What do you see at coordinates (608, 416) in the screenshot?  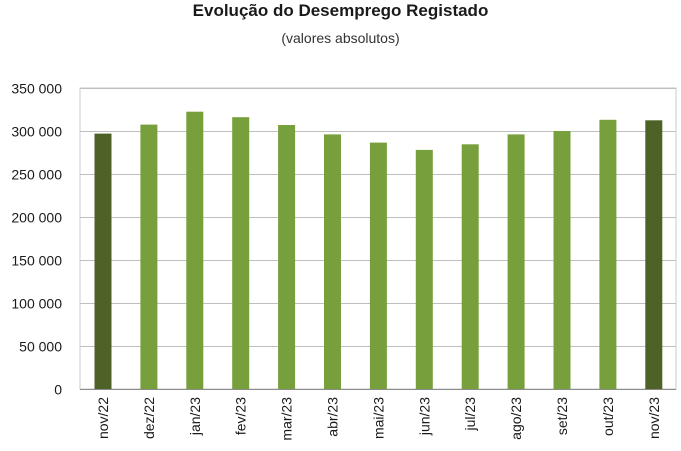 I see `x-tick-label: out/23` at bounding box center [608, 416].